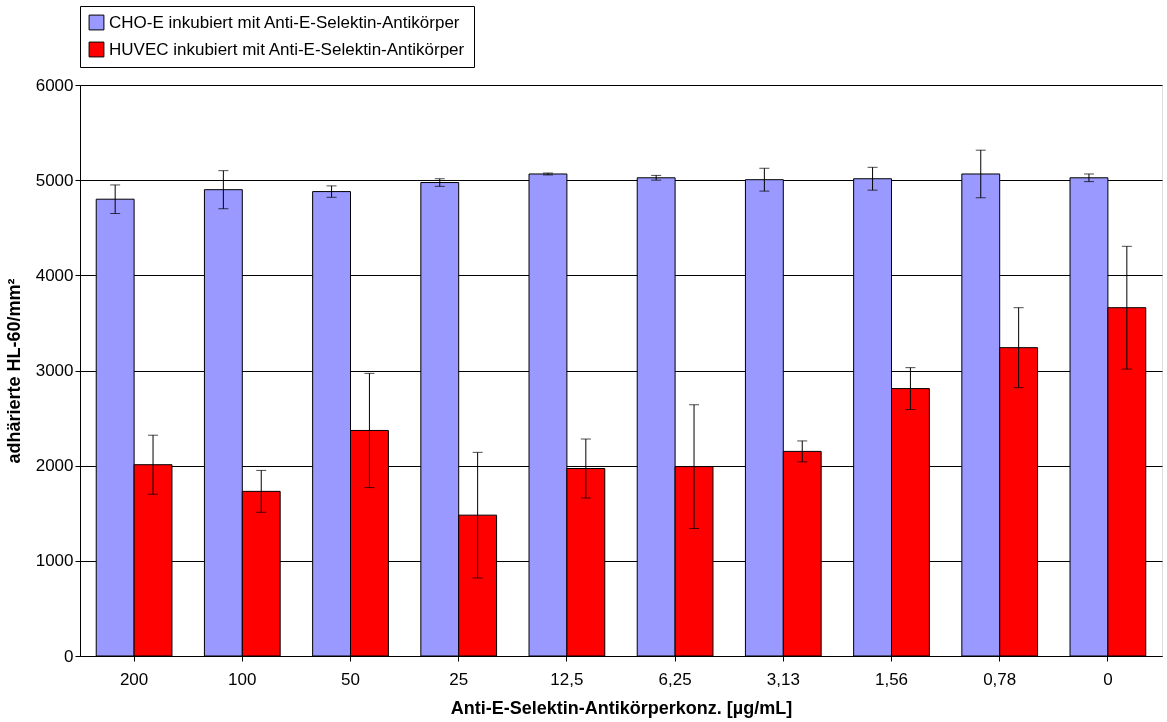 The image size is (1167, 722). I want to click on x-tick-label: 0,78, so click(1000, 679).